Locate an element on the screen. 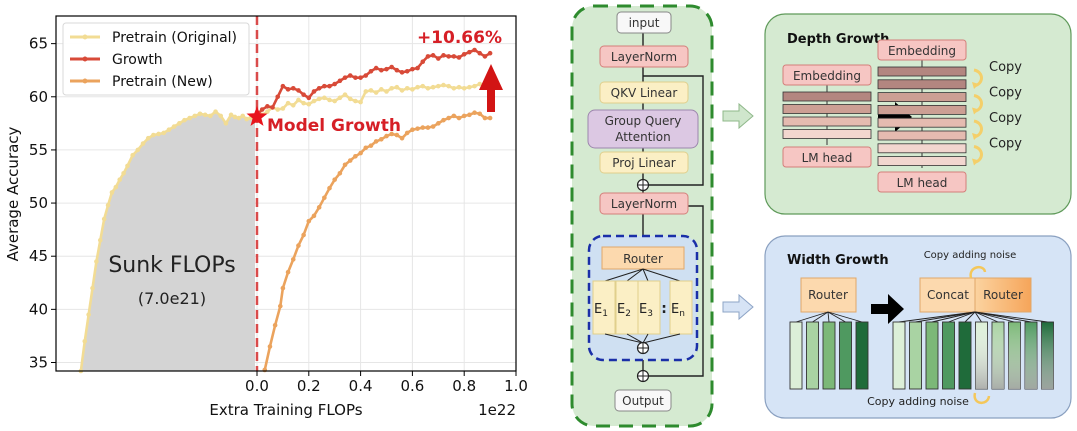 This screenshot has width=1077, height=431. width-expert is located at coordinates (829, 355).